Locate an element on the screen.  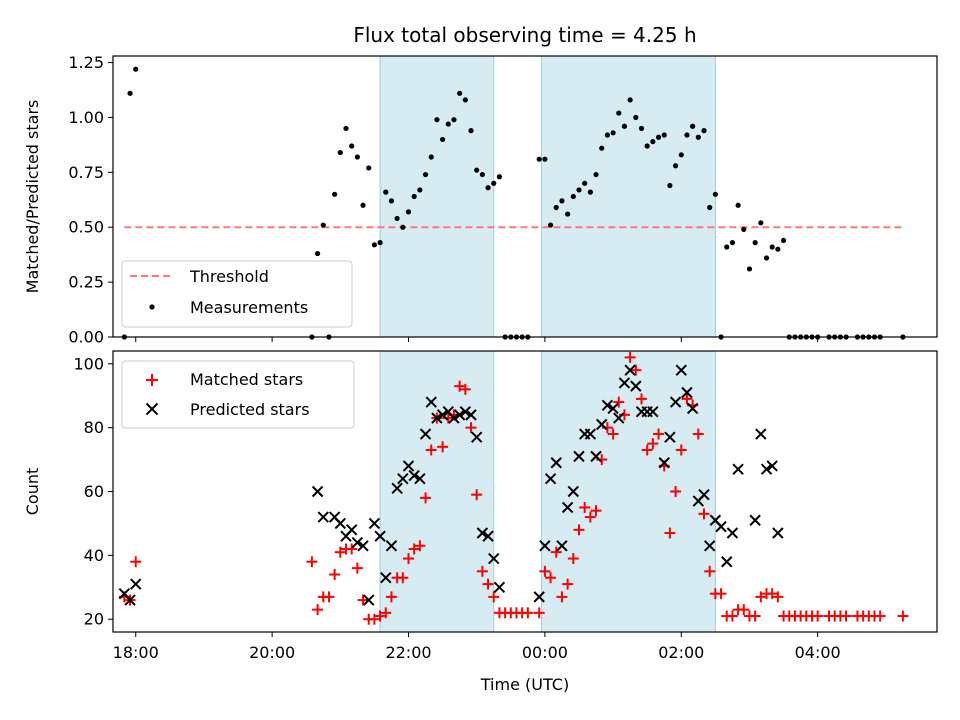
x-tick-label: 18:00 is located at coordinates (136, 652).